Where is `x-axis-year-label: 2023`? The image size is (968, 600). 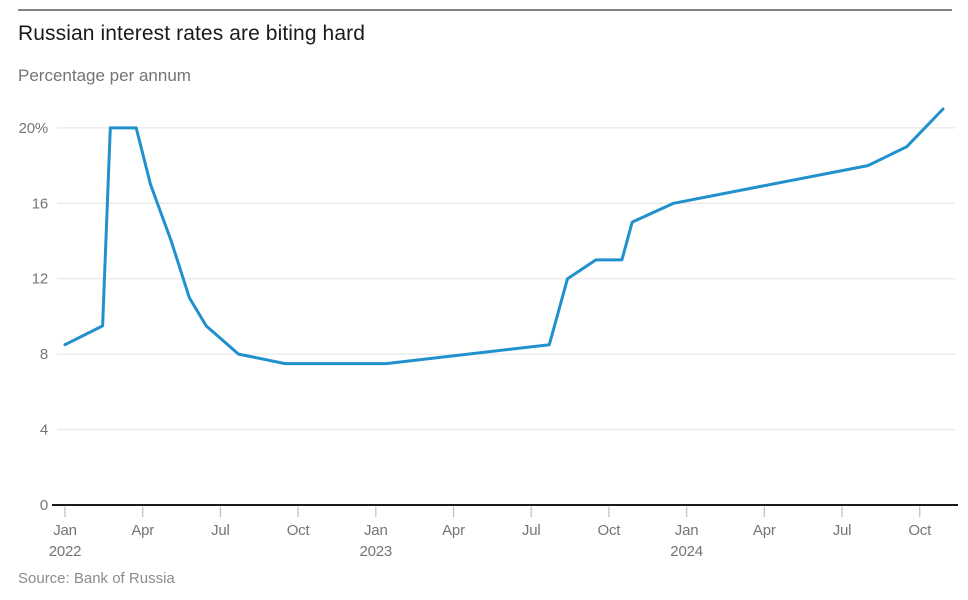 x-axis-year-label: 2023 is located at coordinates (376, 551).